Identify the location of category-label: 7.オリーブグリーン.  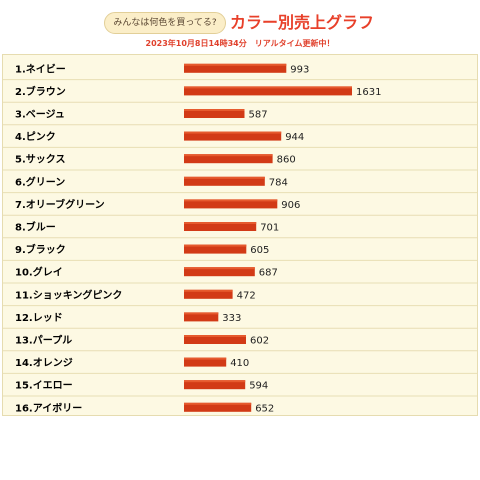
(60, 204).